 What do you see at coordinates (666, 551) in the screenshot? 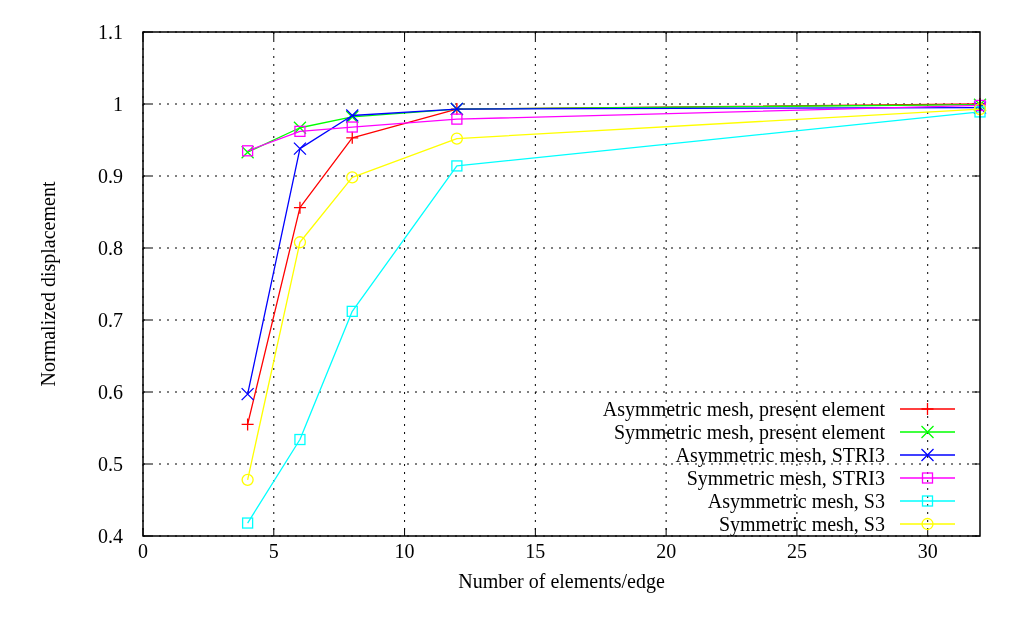
I see `x-tick-label: 20` at bounding box center [666, 551].